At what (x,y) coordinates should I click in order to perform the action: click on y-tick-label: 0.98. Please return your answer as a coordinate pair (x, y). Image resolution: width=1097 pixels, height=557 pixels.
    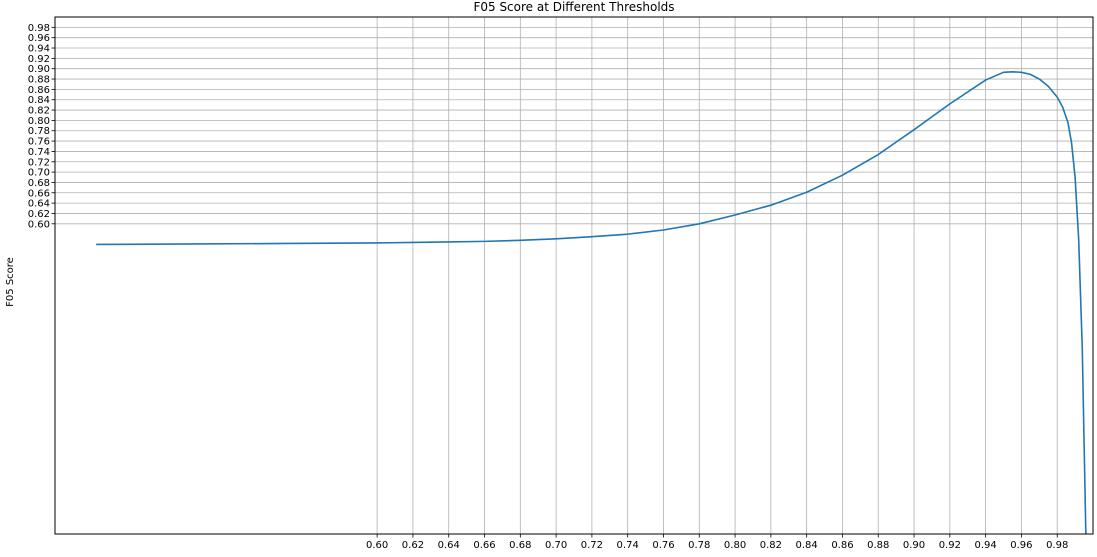
    Looking at the image, I should click on (39, 28).